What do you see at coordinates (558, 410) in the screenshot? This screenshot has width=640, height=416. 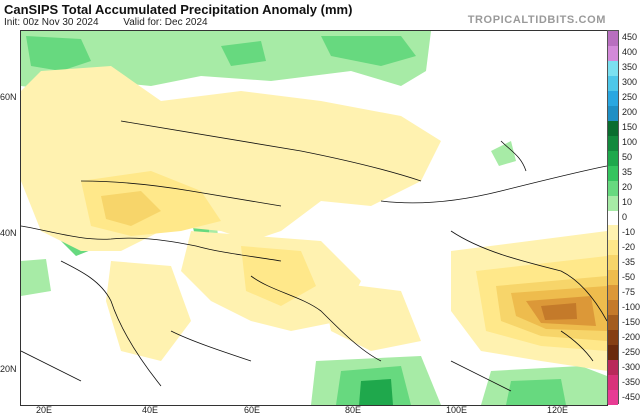 I see `lon-label: 120E` at bounding box center [558, 410].